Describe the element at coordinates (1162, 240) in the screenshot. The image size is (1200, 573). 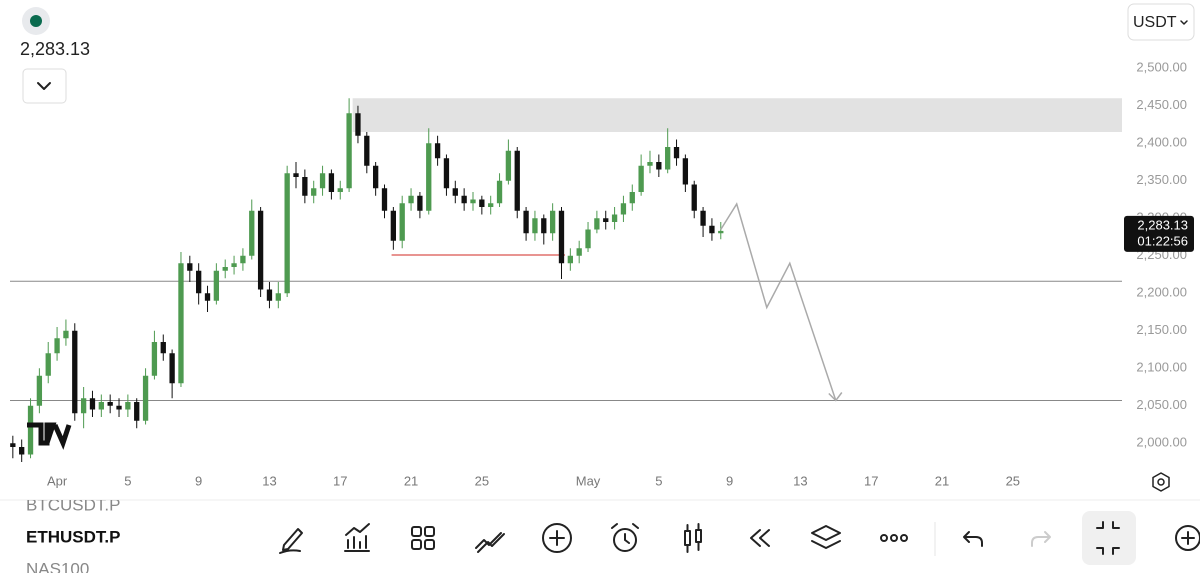
I see `countdown-label: 01:22:56` at that location.